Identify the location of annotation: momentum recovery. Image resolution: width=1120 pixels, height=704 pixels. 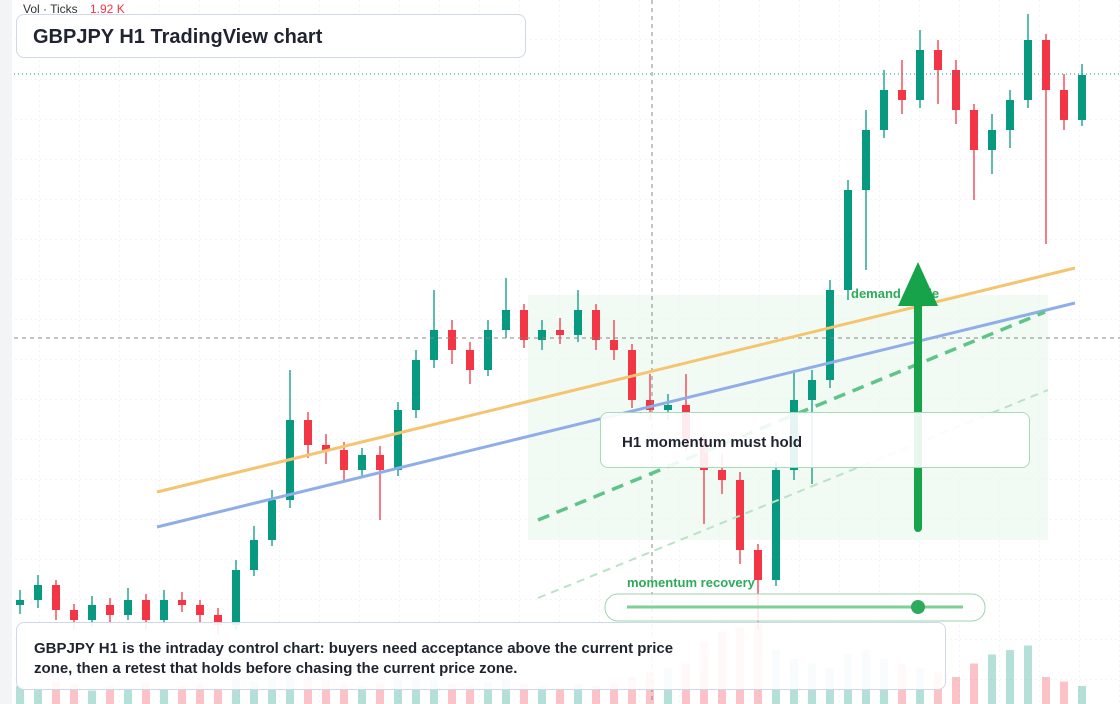
(691, 582).